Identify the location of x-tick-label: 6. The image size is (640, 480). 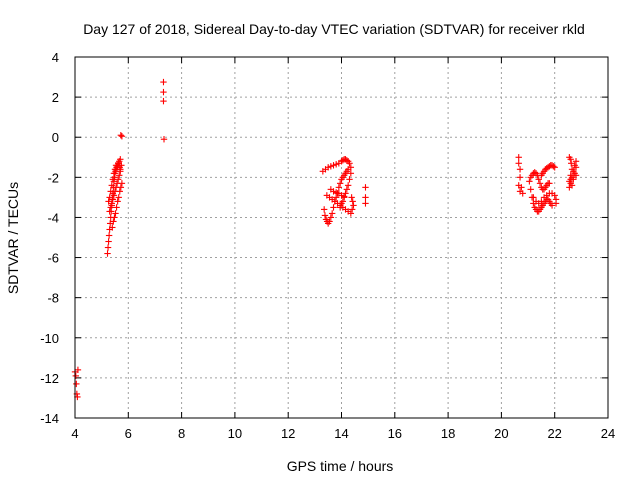
(128, 433).